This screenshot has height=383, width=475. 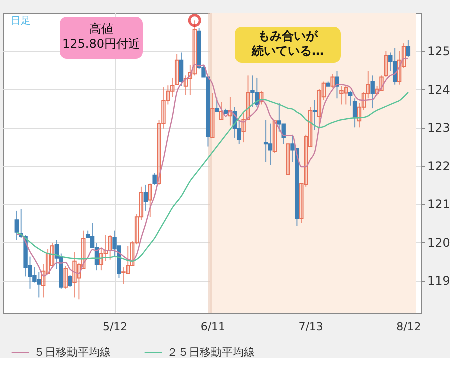 I want to click on annotation: 高値 125.80円付近, so click(x=101, y=36).